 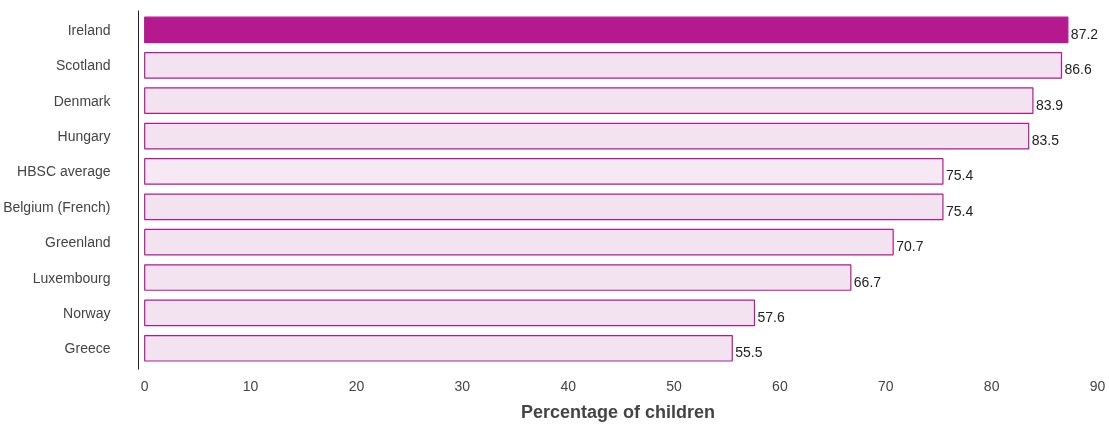 I want to click on data-label: 66.7, so click(x=867, y=281).